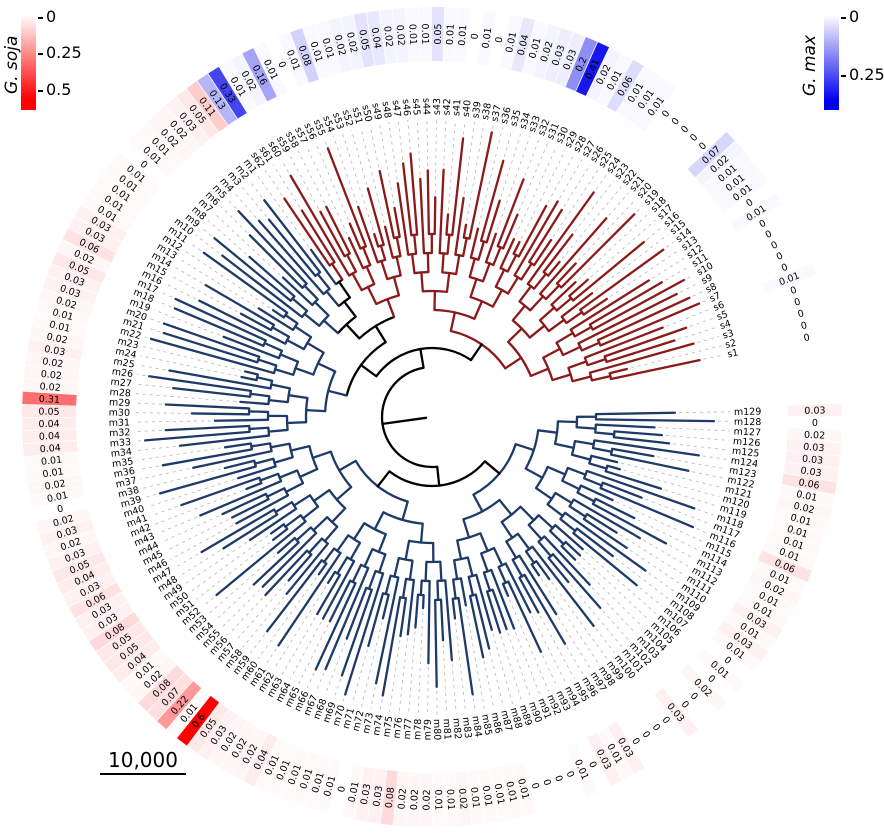  Describe the element at coordinates (366, 113) in the screenshot. I see `tip-label: s50` at that location.